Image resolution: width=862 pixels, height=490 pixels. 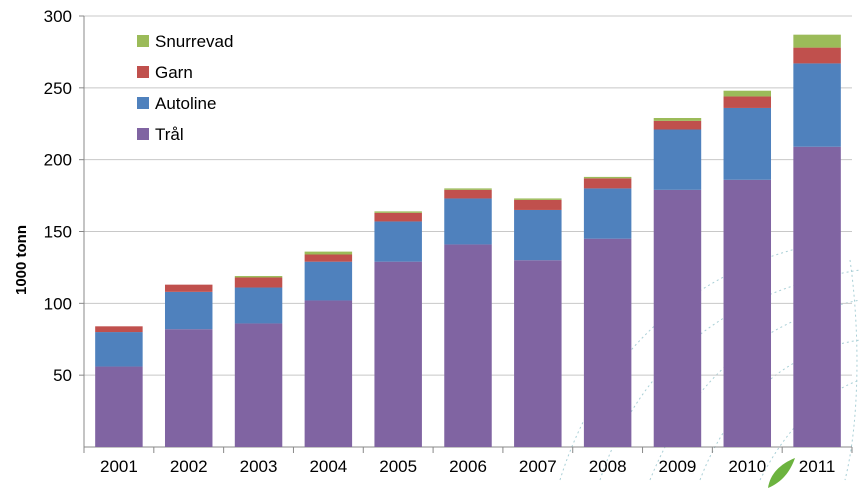 I want to click on bar-autoline-2007, so click(x=538, y=235).